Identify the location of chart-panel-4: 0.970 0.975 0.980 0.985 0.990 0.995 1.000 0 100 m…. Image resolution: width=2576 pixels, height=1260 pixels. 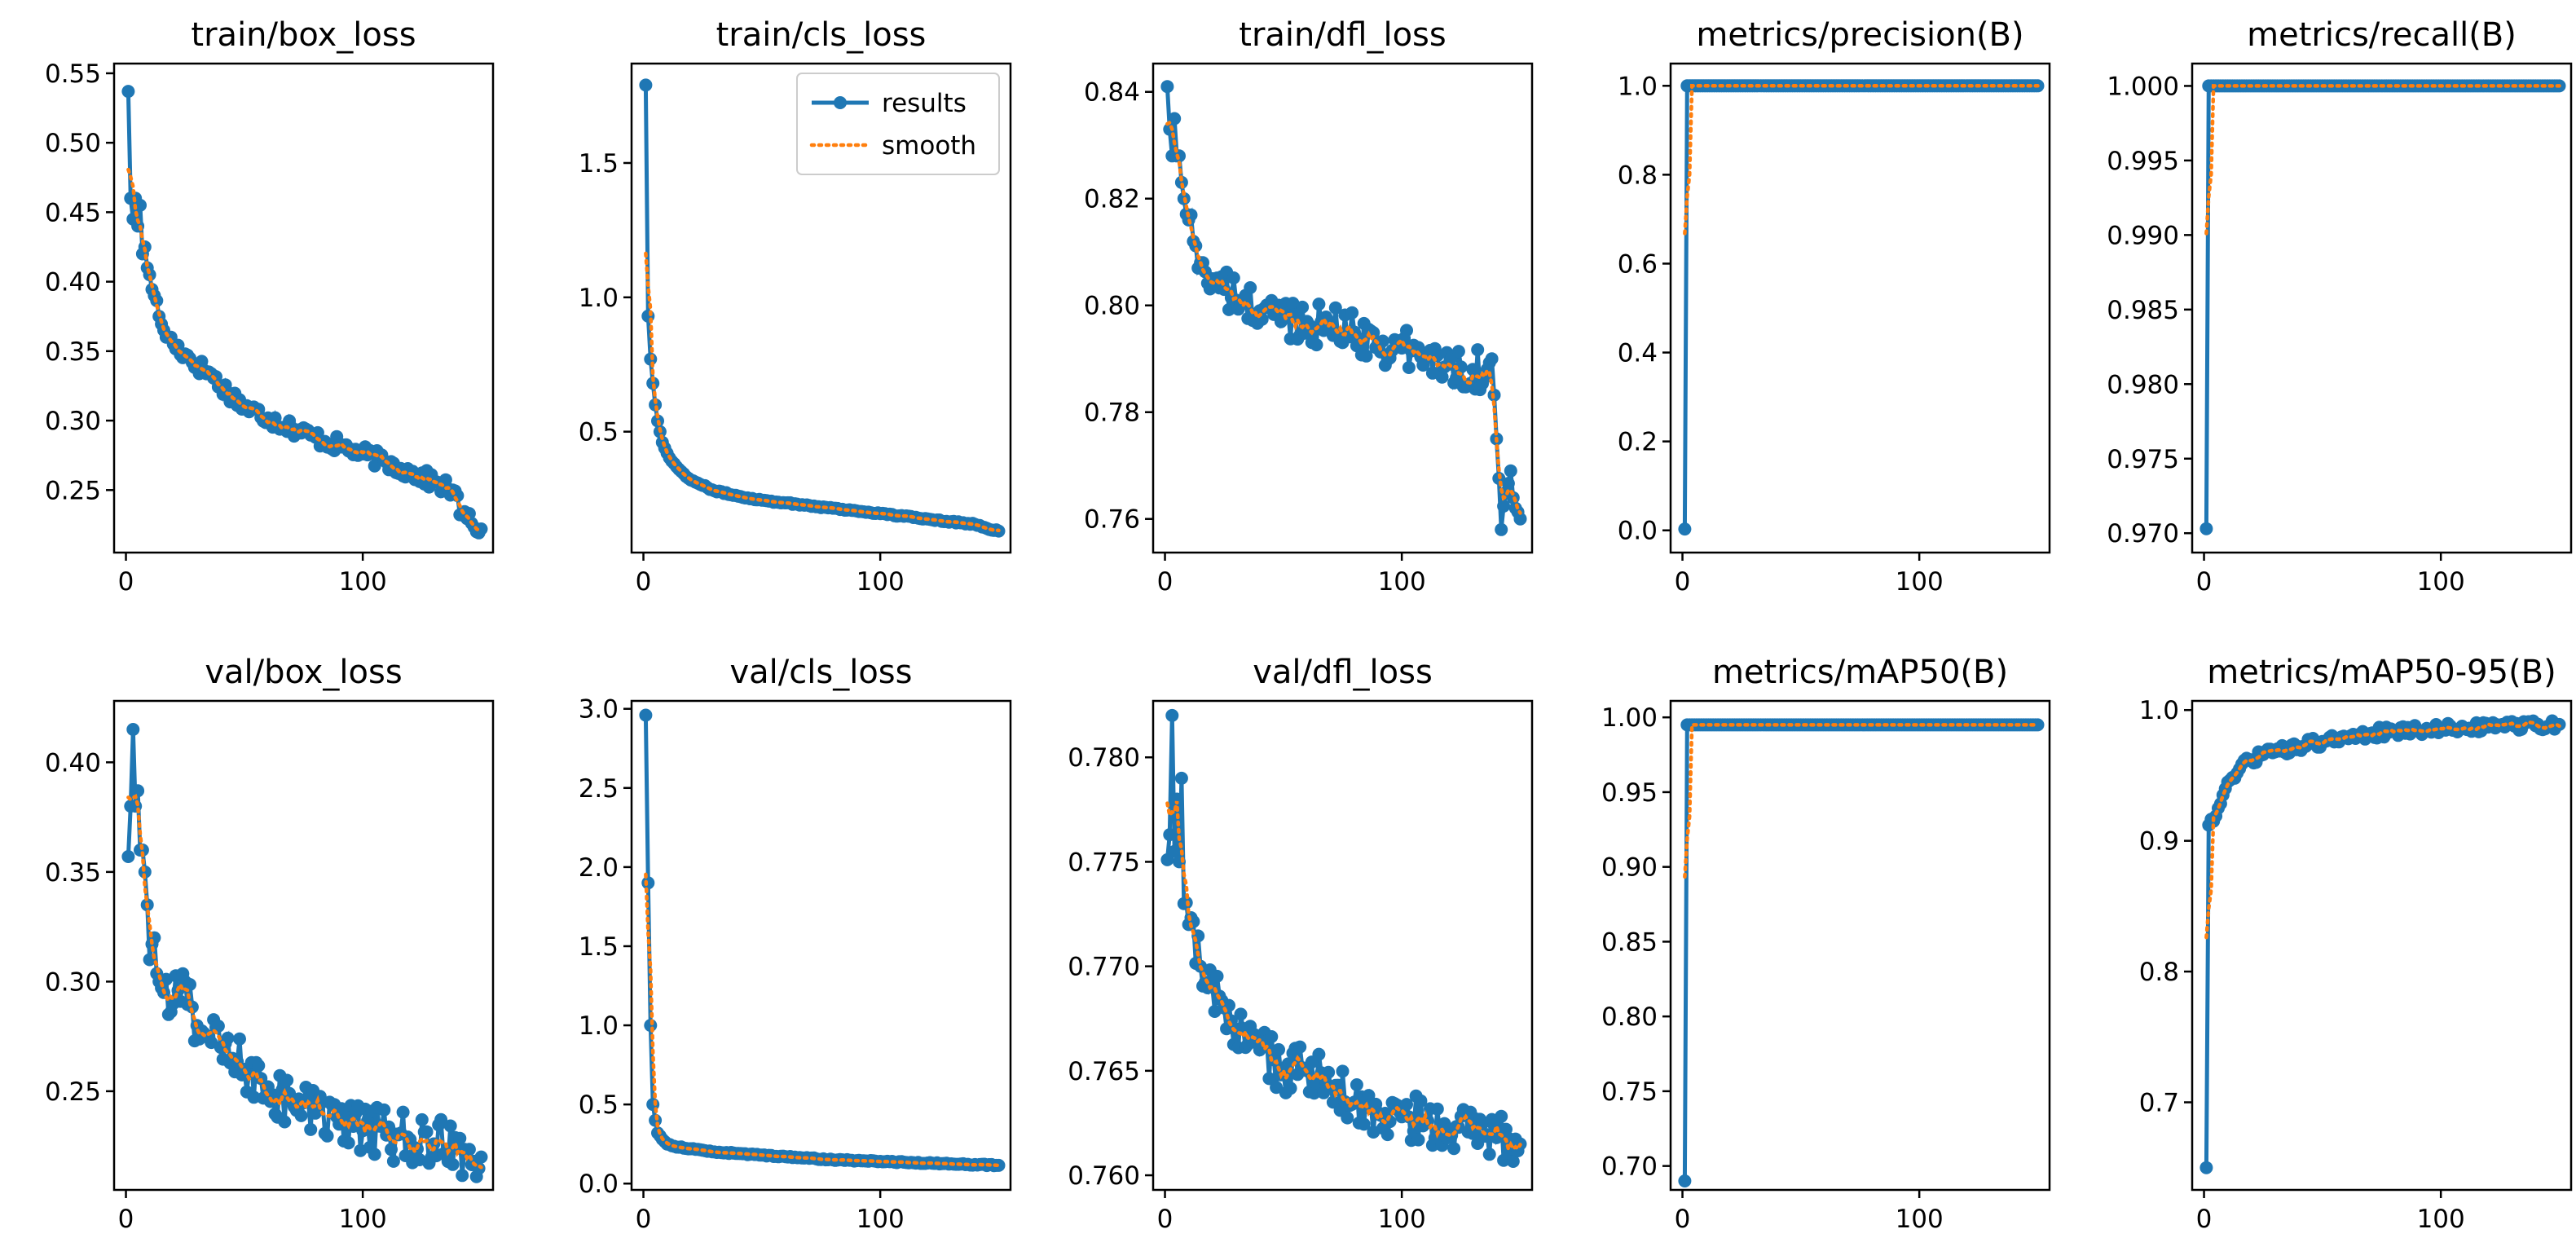
(2340, 307).